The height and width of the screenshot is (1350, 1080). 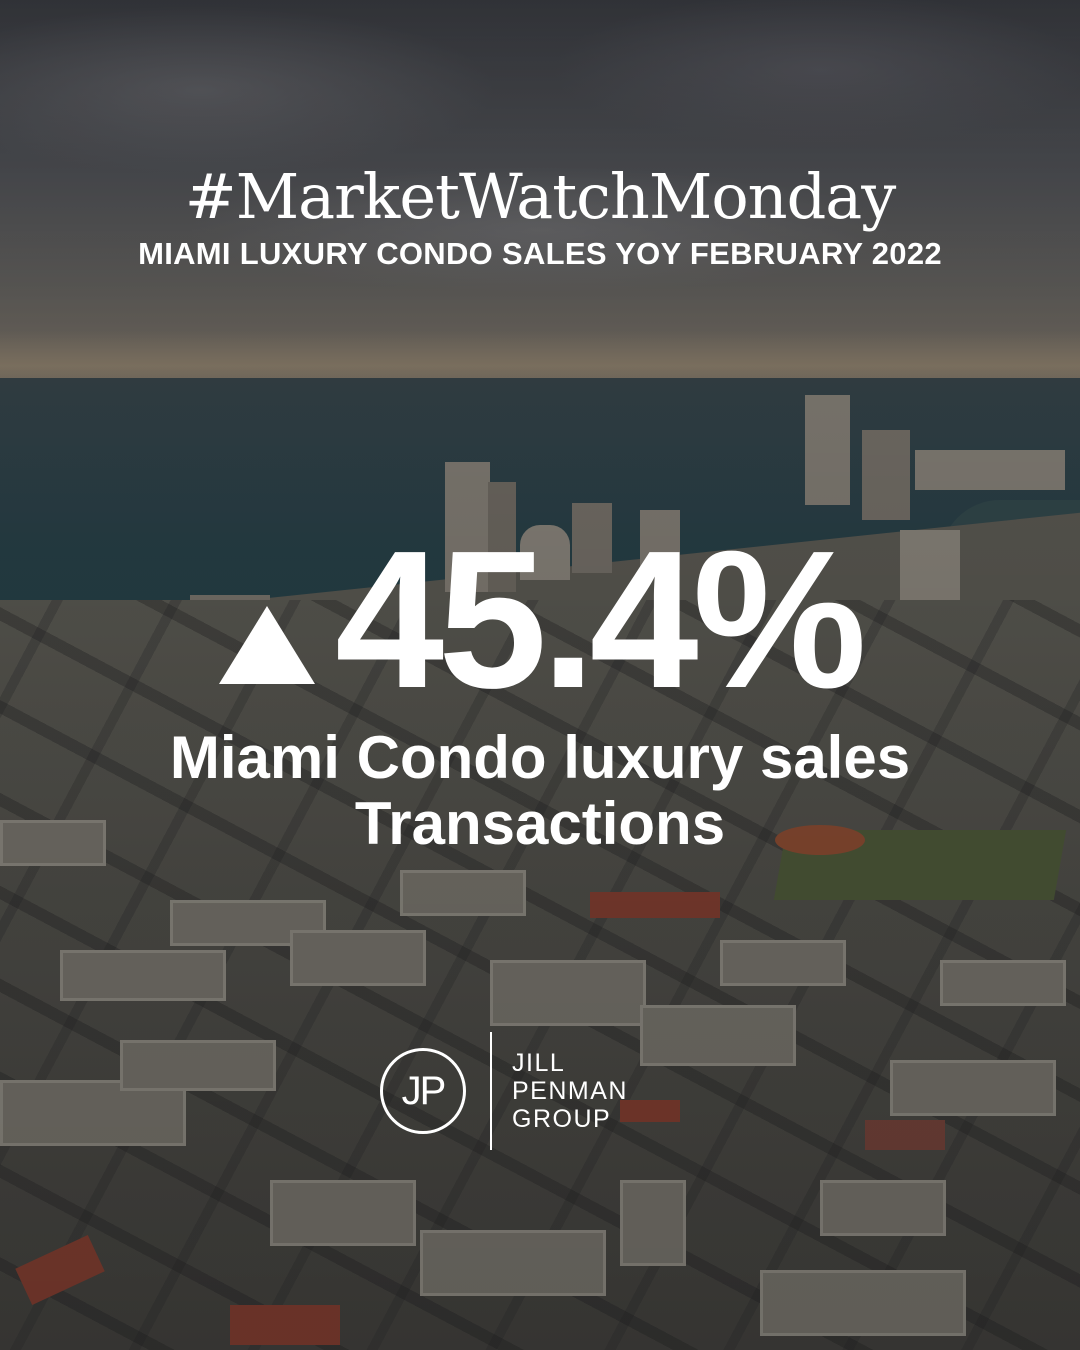 I want to click on percent-change: 45.4%, so click(x=601, y=619).